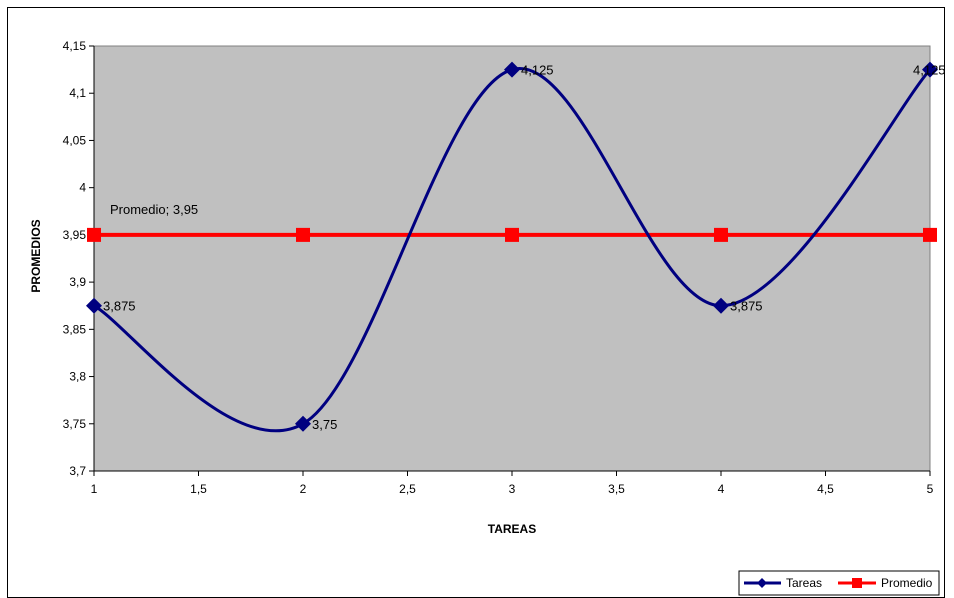 The height and width of the screenshot is (598, 954). Describe the element at coordinates (77, 377) in the screenshot. I see `y-tick-label: 3,8` at that location.